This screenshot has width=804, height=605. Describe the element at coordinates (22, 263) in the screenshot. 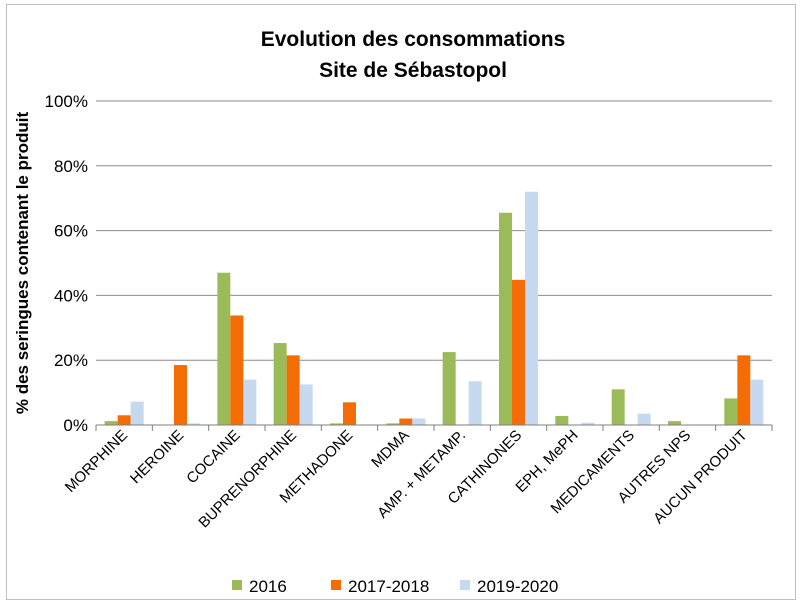

I see `y-axis-label: % des seringues contenant le produit` at that location.